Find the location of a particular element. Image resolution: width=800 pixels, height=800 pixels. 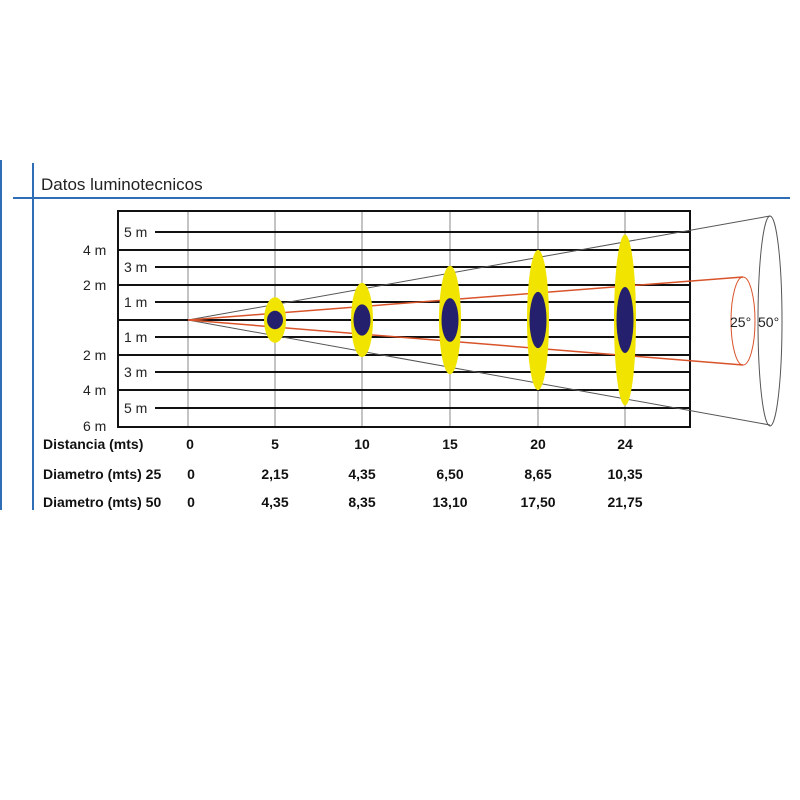

table-cell: 17,50 is located at coordinates (538, 502).